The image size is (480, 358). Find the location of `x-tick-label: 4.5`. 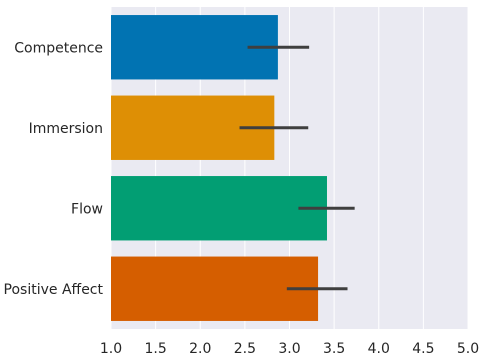

x-tick-label: 4.5 is located at coordinates (423, 349).